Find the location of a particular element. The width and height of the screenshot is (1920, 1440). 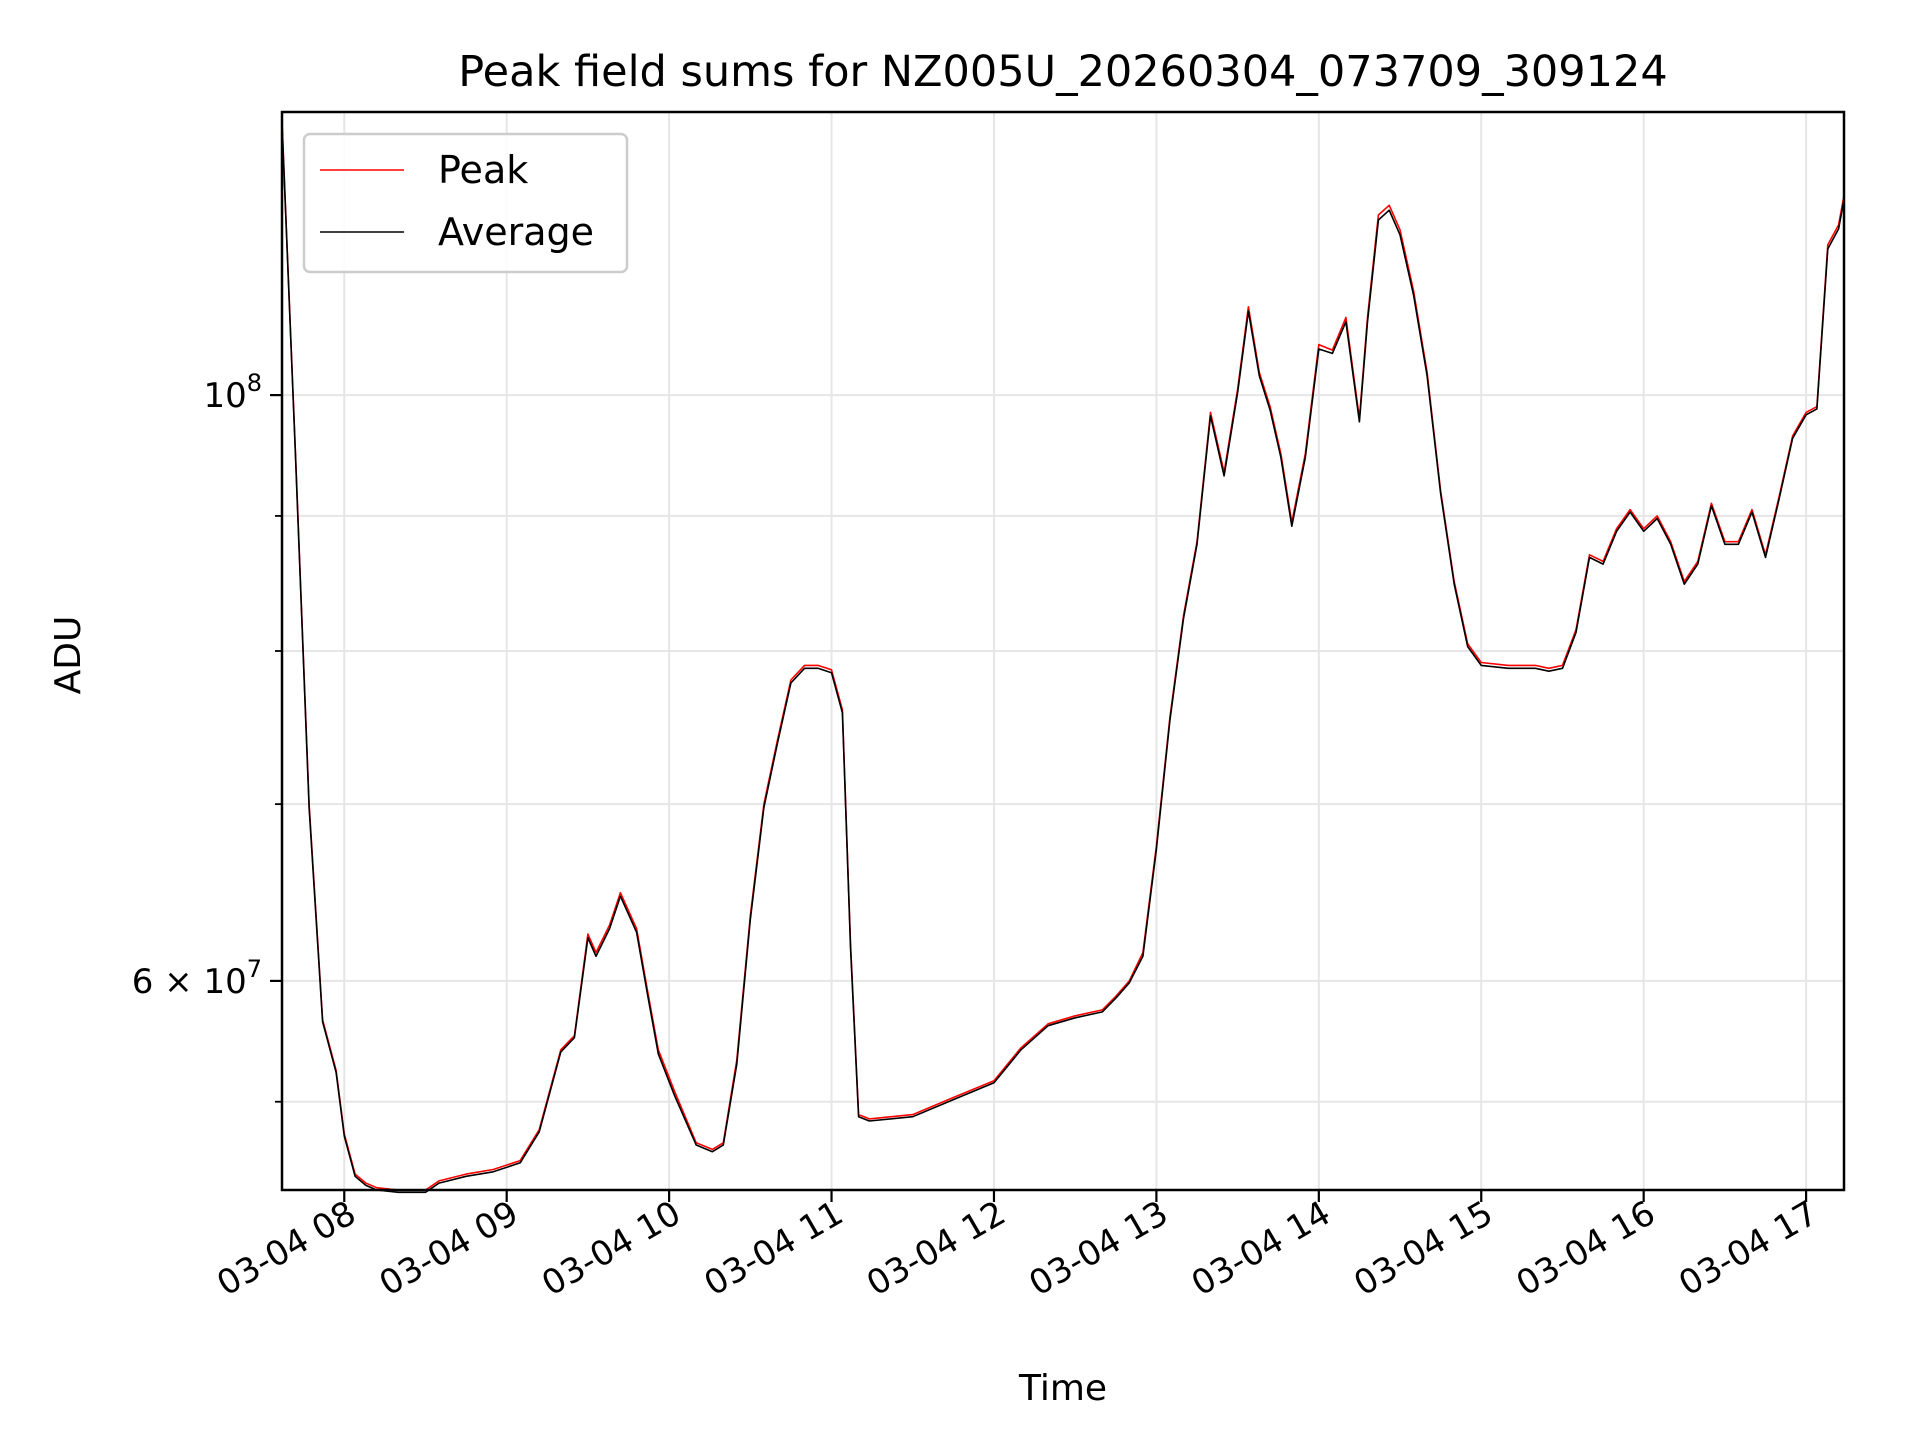

y-axis-label: ADU is located at coordinates (68, 655).